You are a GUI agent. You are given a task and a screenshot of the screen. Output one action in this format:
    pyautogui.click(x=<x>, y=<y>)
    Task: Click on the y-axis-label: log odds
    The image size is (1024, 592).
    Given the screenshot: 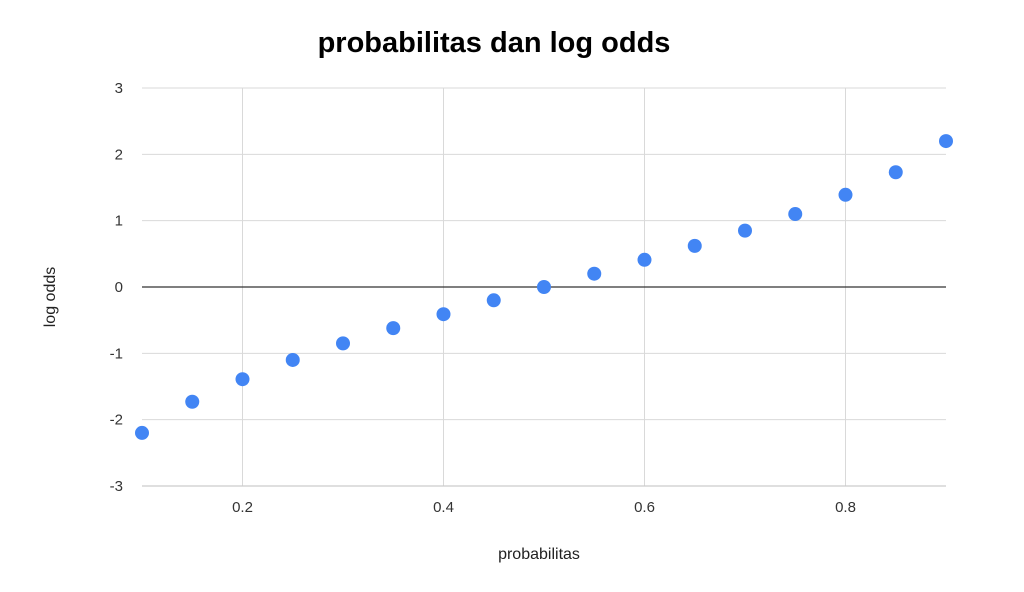 What is the action you would take?
    pyautogui.click(x=50, y=297)
    